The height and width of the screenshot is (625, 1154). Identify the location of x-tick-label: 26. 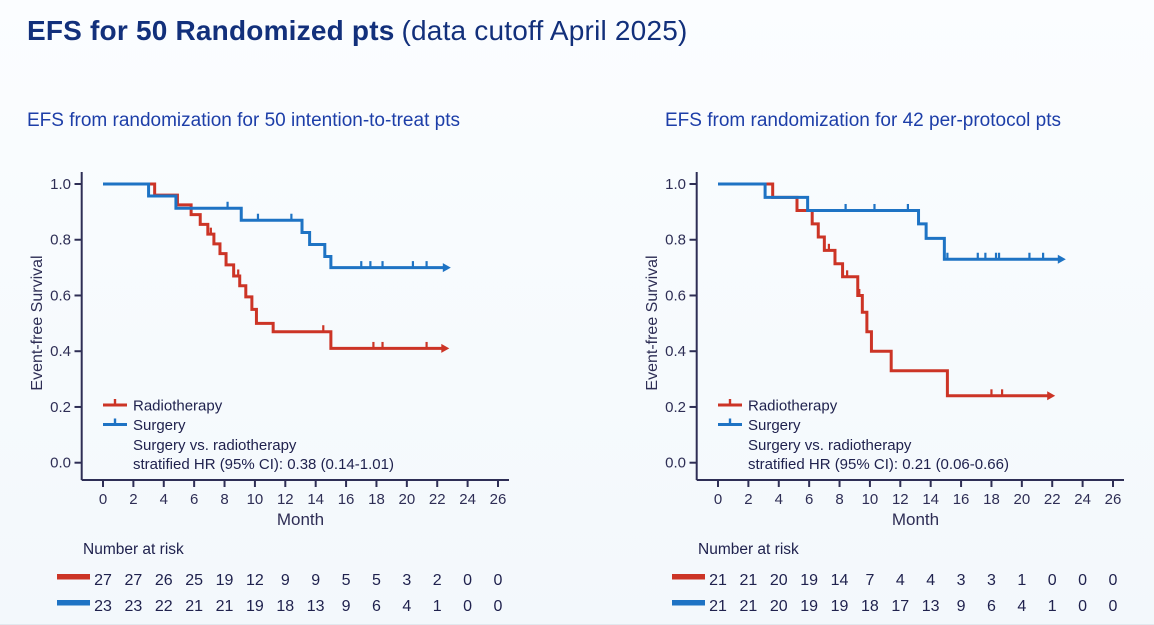
(498, 499).